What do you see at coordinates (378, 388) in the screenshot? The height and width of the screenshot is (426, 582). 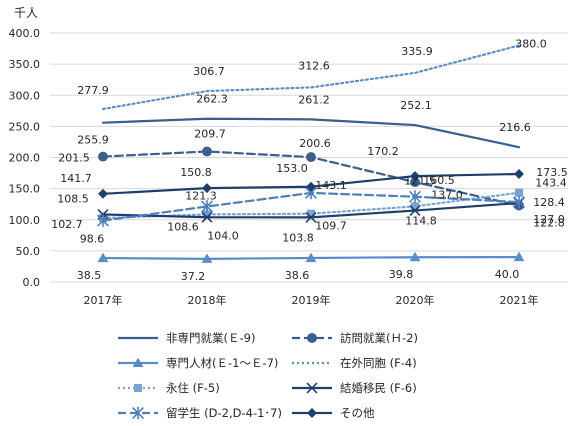 I see `legend-label: 結婚移民 (F-6)` at bounding box center [378, 388].